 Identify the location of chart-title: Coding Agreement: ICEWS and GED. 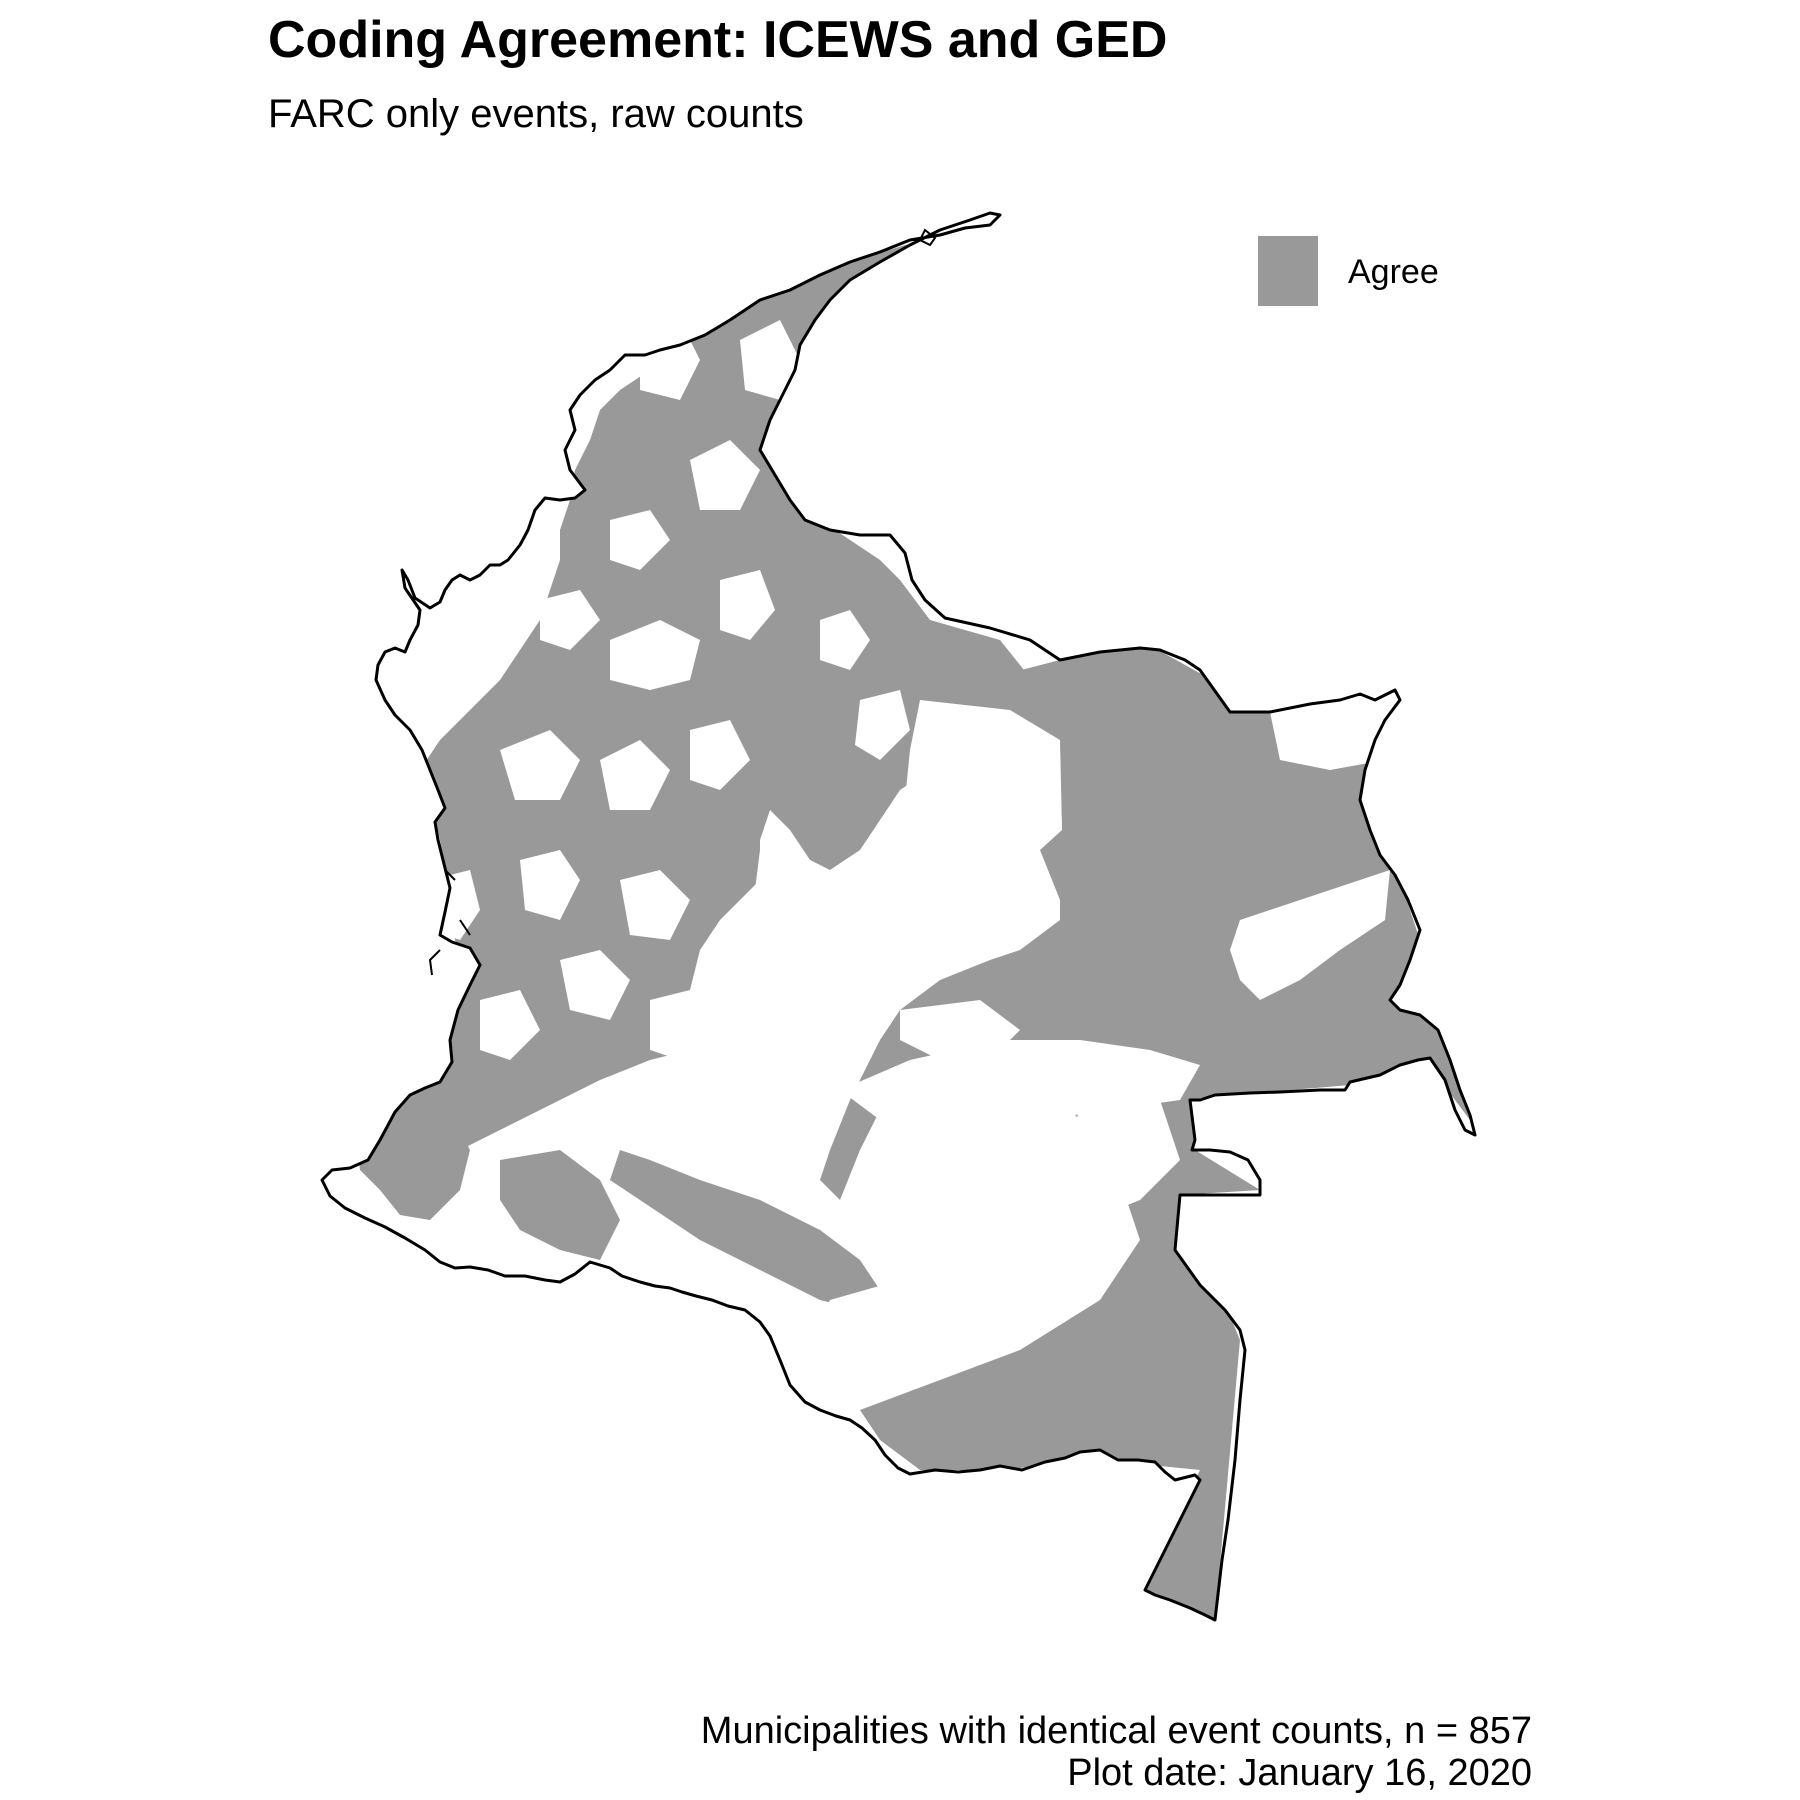
(718, 40).